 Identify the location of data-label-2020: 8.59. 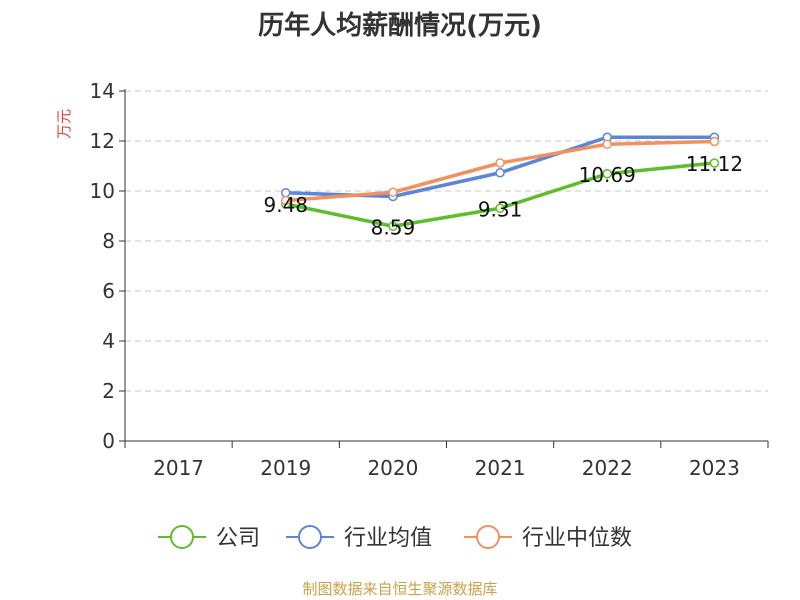
(393, 227).